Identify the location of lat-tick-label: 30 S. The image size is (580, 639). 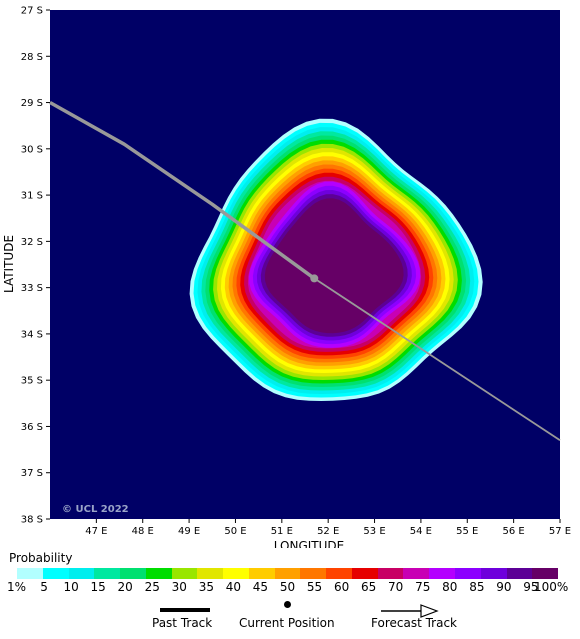
(32, 149).